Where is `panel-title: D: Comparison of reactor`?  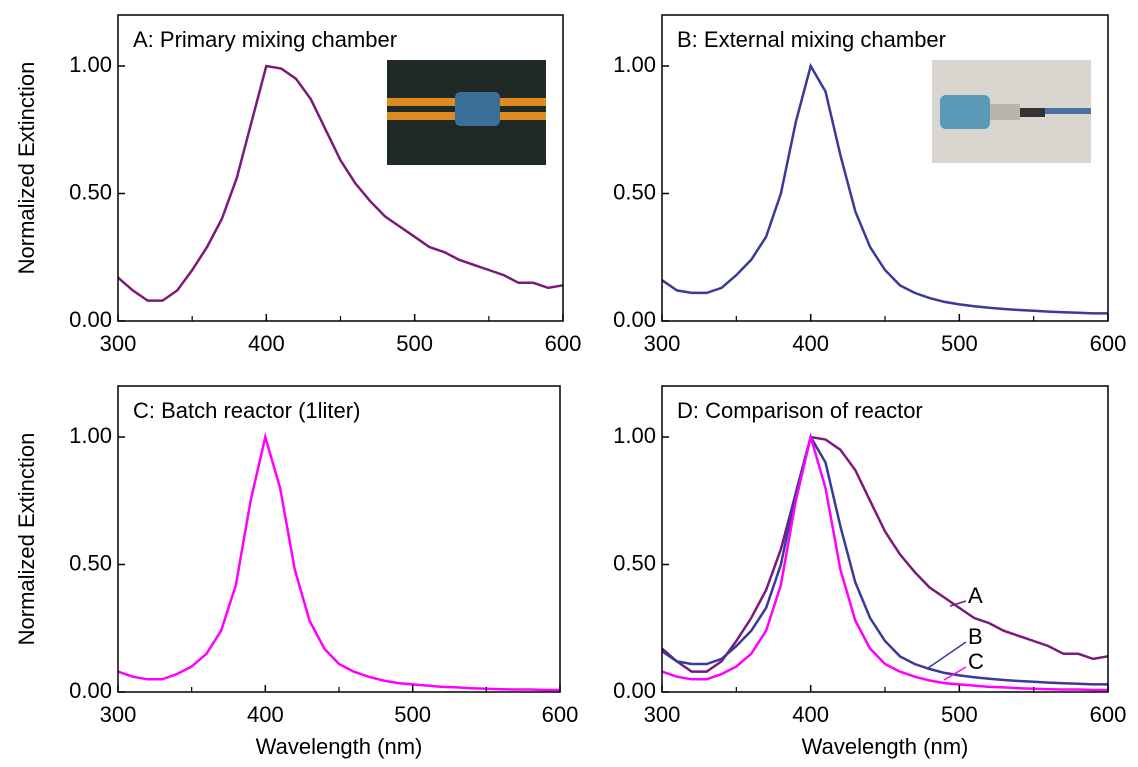 panel-title: D: Comparison of reactor is located at coordinates (800, 410).